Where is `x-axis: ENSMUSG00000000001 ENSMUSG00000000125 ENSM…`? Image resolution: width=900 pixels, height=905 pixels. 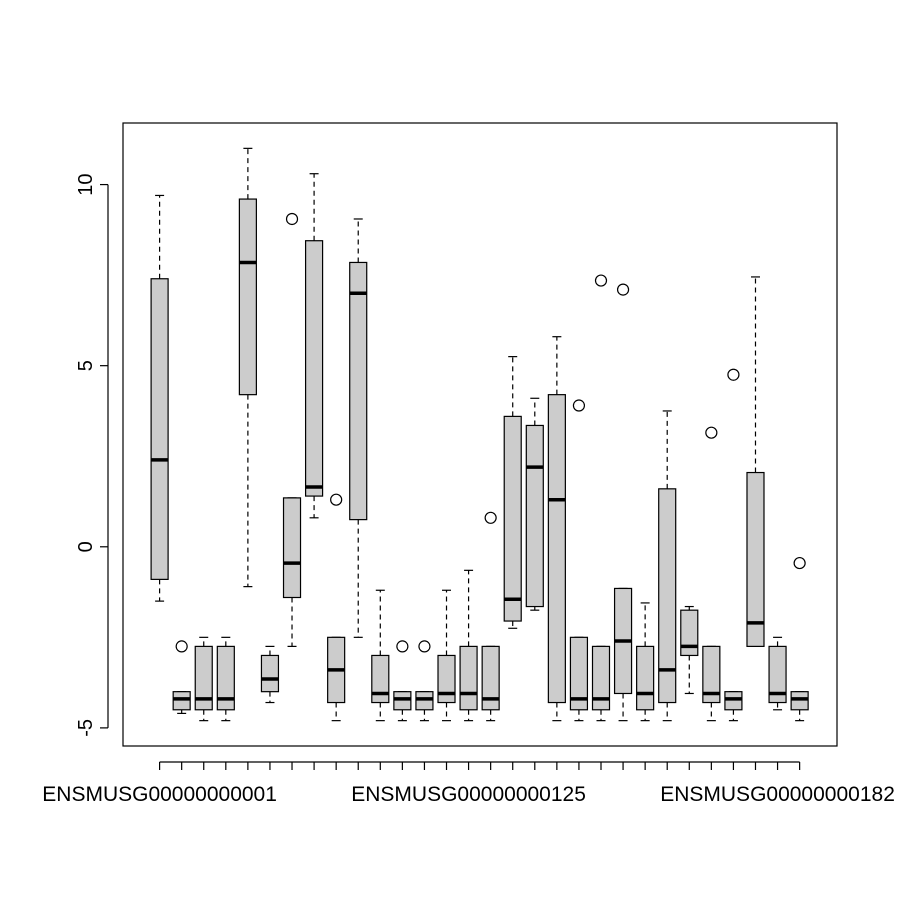
x-axis: ENSMUSG00000000001 ENSMUSG00000000125 ENSM… is located at coordinates (468, 783).